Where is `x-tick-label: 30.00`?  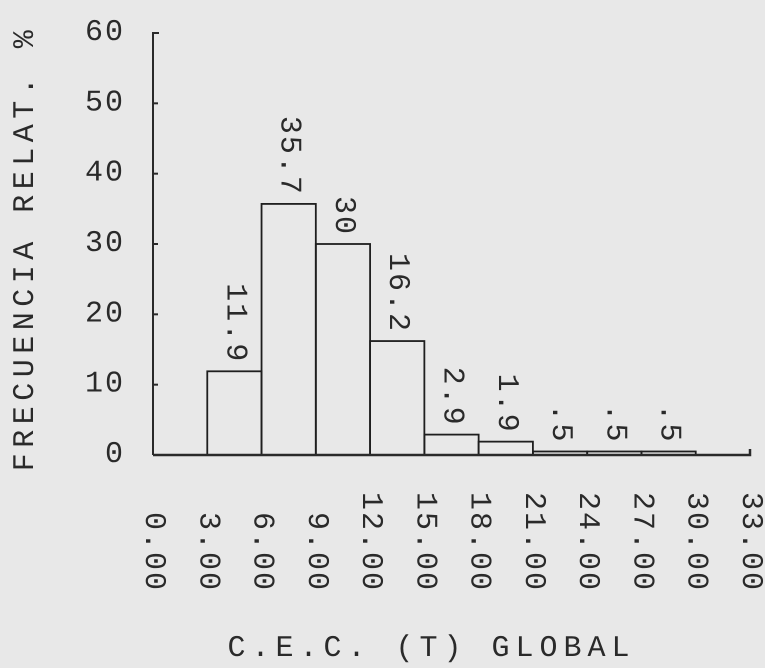
x-tick-label: 30.00 is located at coordinates (695, 542).